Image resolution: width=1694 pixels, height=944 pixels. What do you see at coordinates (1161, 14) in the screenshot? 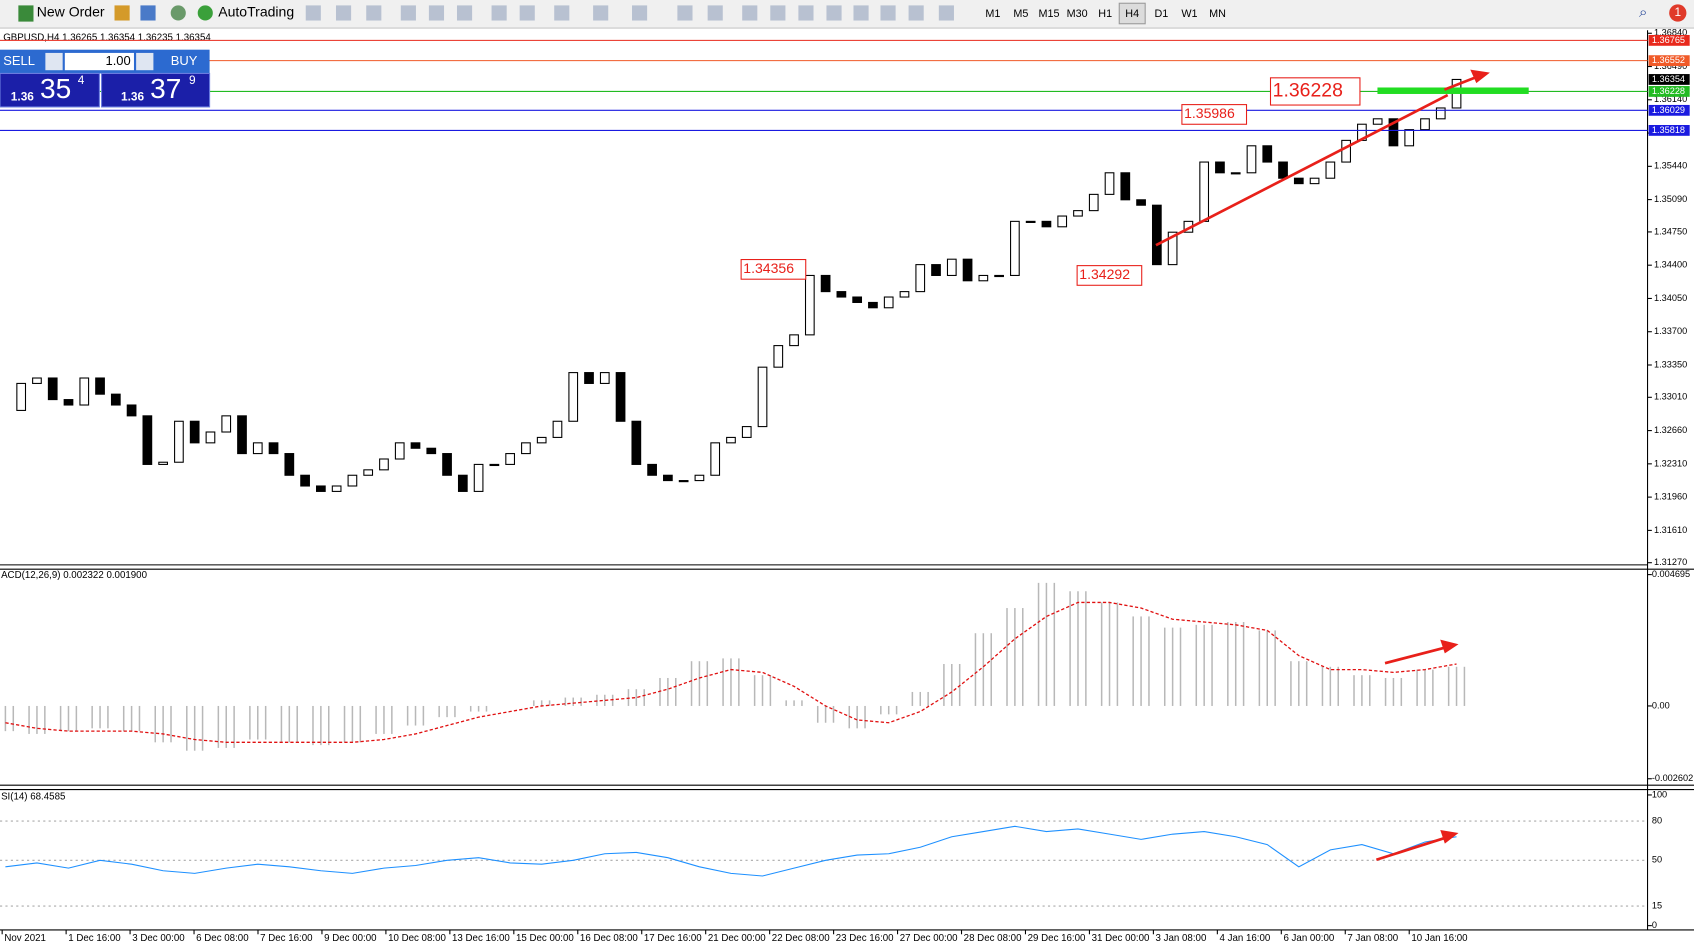
I see `timeframe-button: D1` at bounding box center [1161, 14].